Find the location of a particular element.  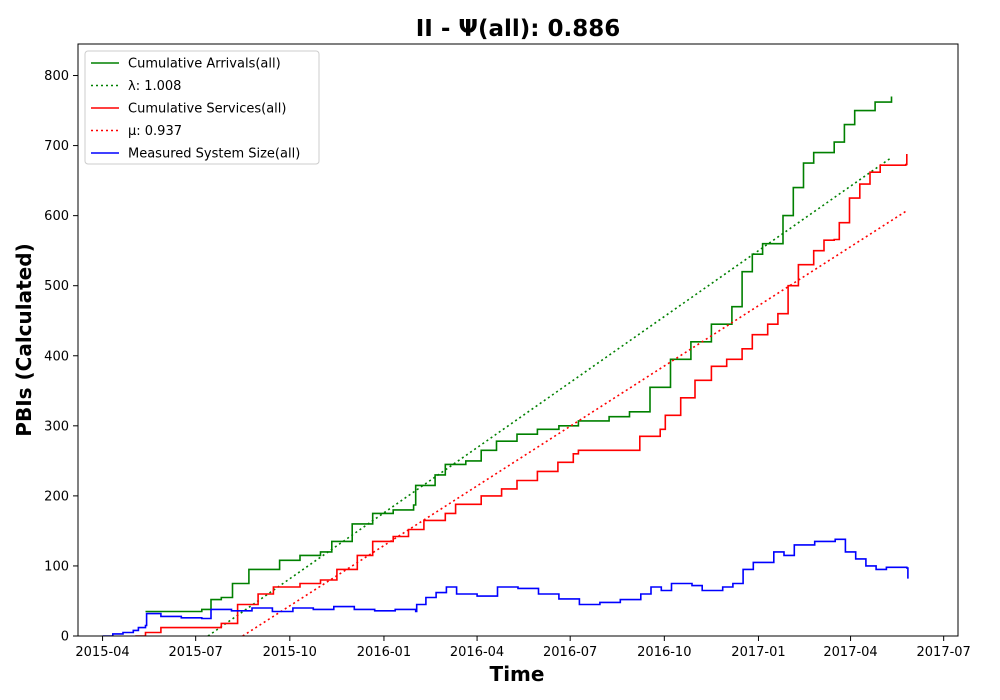

x-tick-label-7: 2017-01 is located at coordinates (758, 652).